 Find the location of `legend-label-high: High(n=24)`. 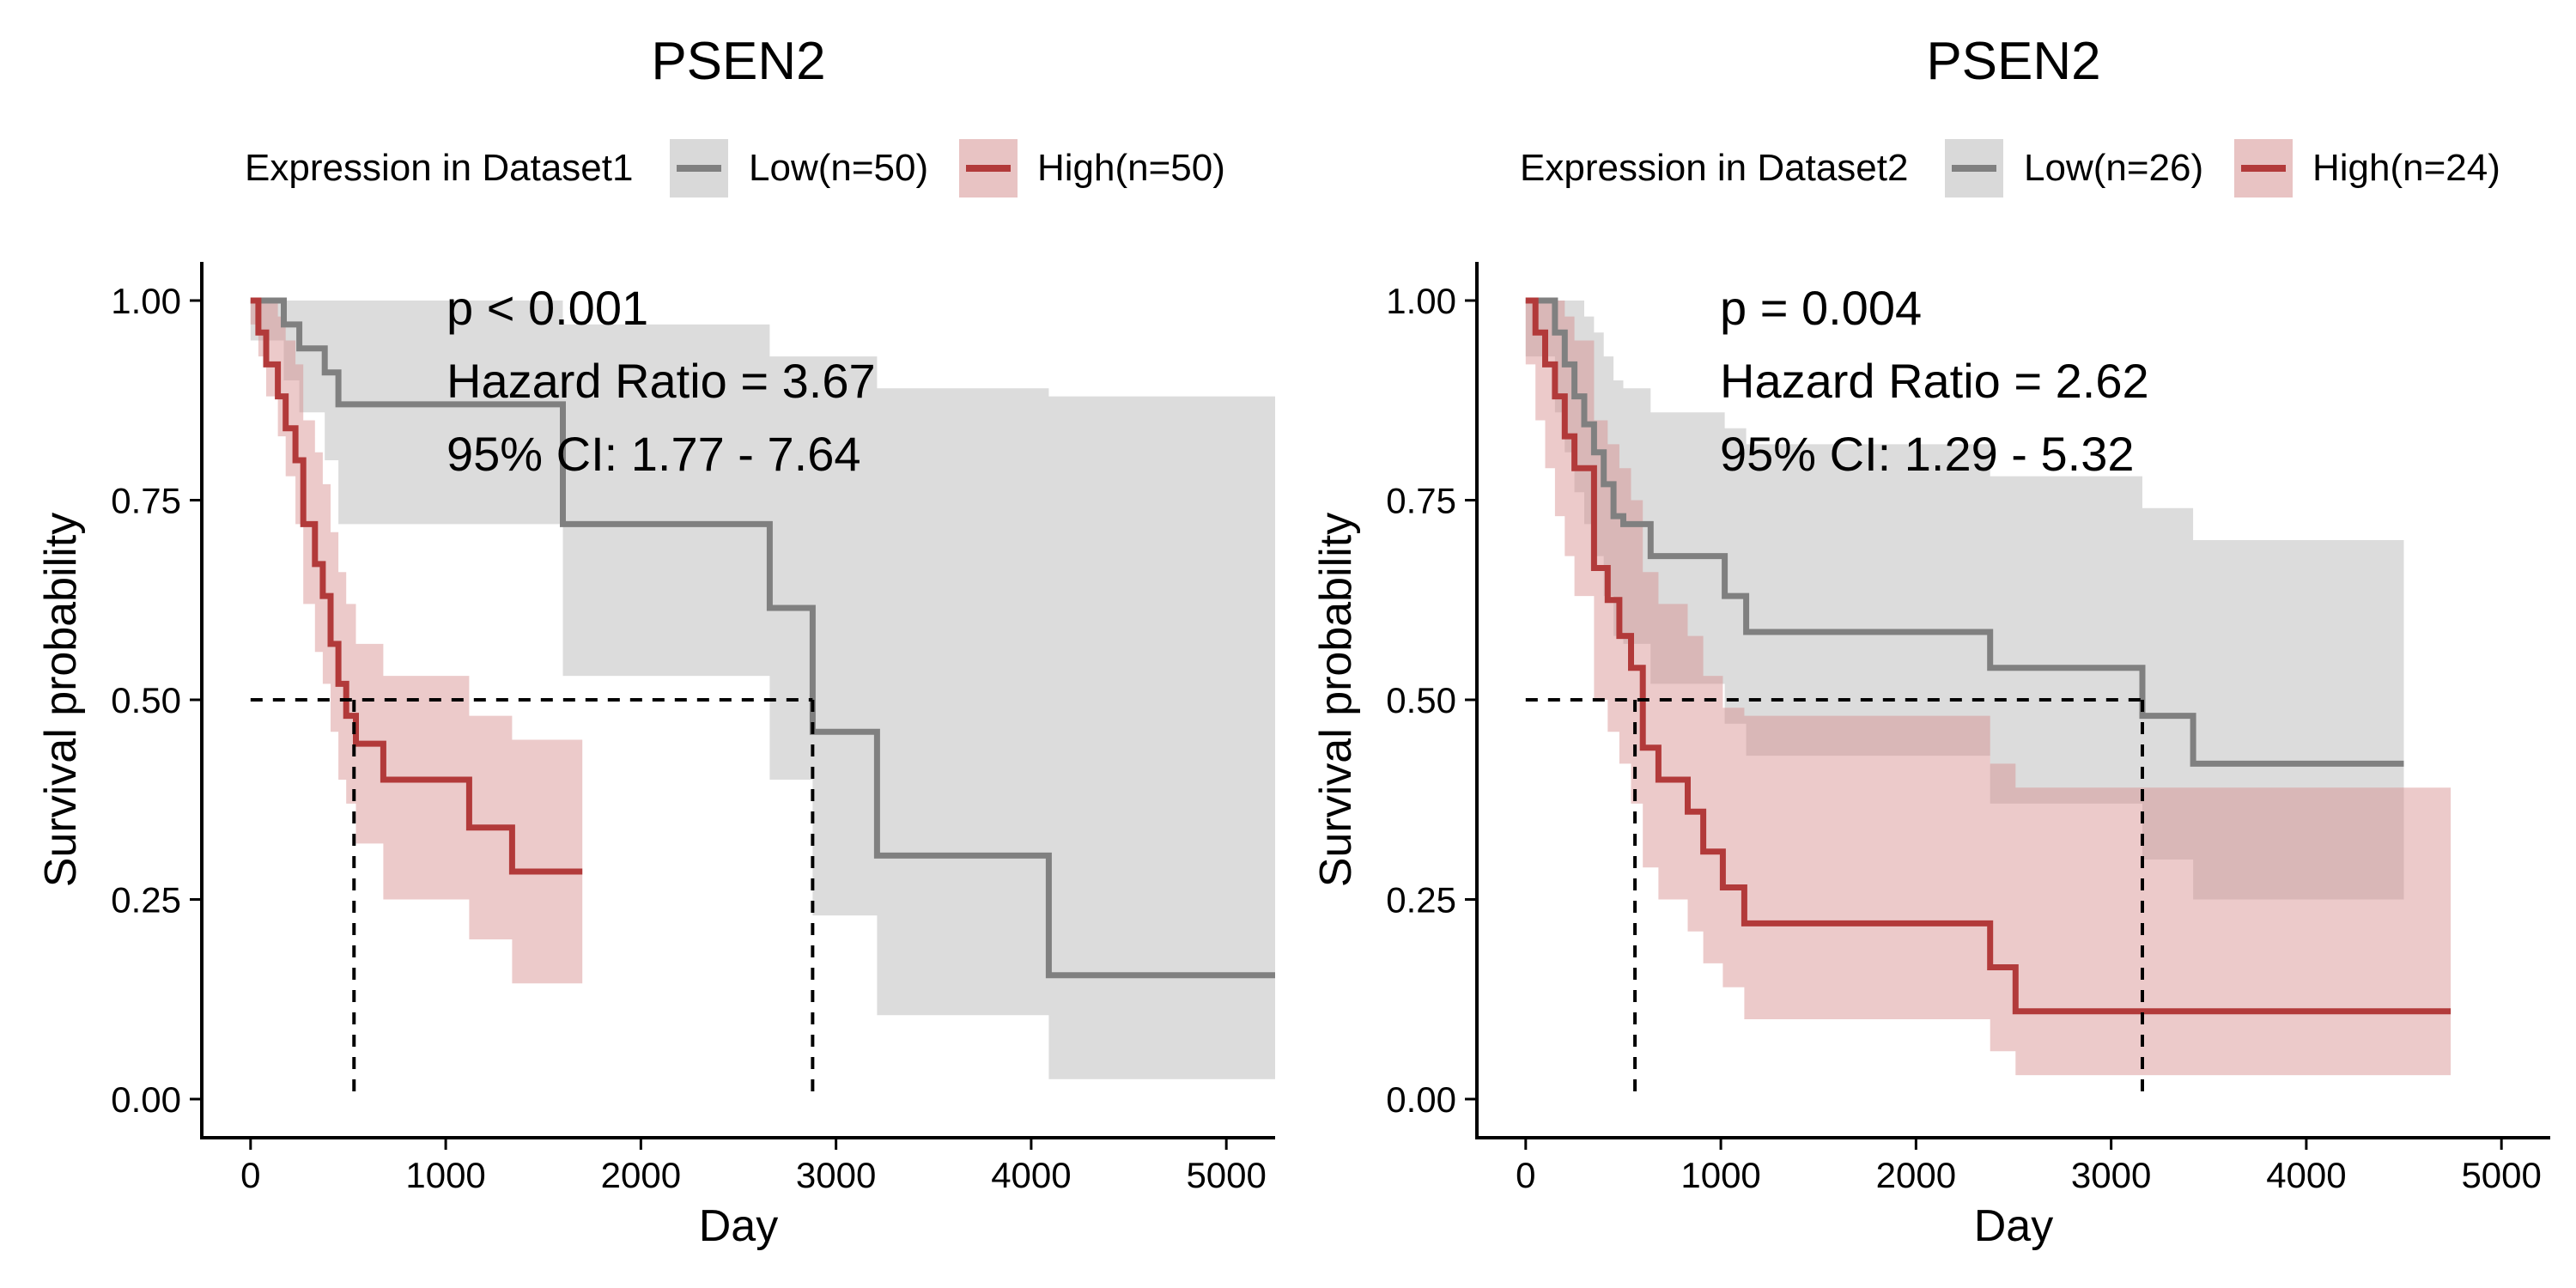

legend-label-high: High(n=24) is located at coordinates (2406, 168).